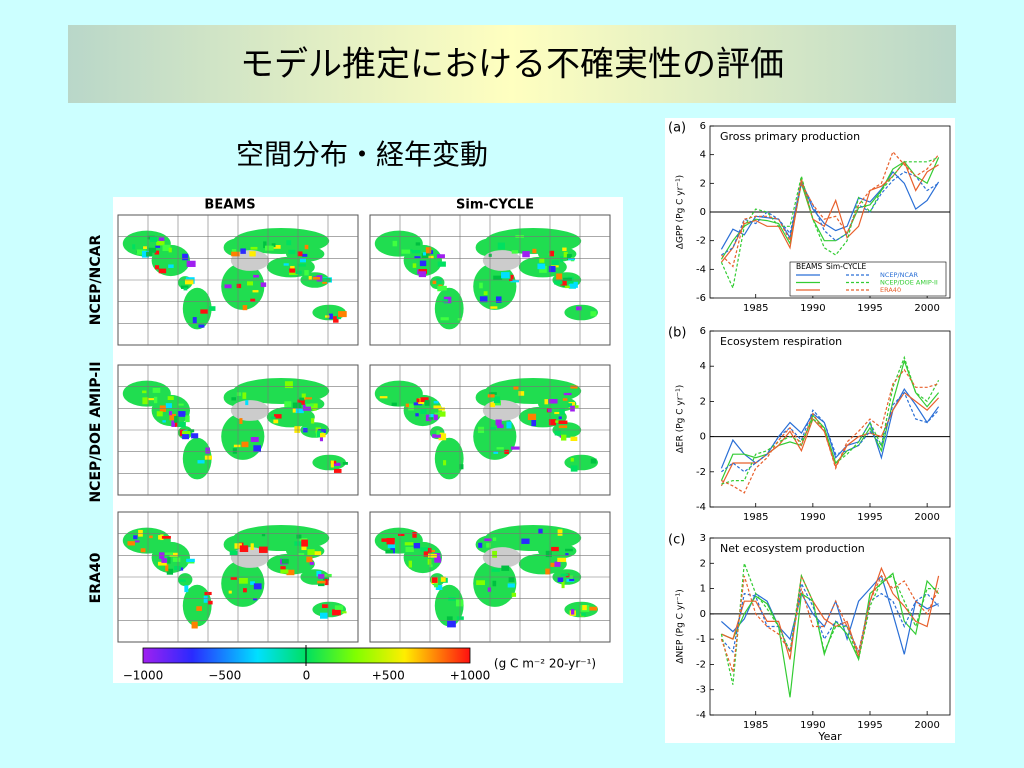 The width and height of the screenshot is (1024, 768). What do you see at coordinates (899, 275) in the screenshot?
I see `legend-label: NCEP/NCAR` at bounding box center [899, 275].